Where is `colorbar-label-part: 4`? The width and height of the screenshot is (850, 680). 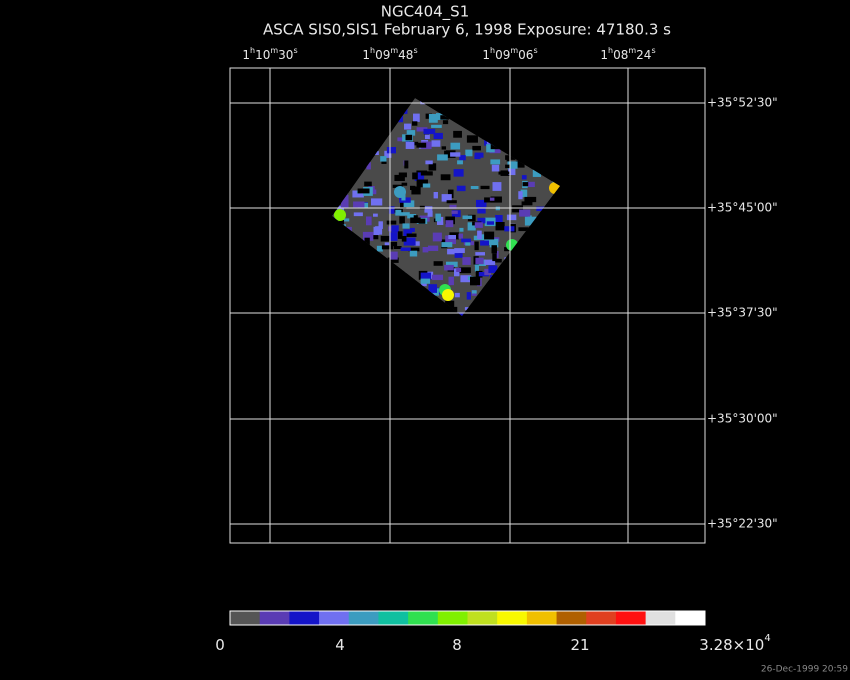 colorbar-label-part: 4 is located at coordinates (340, 645).